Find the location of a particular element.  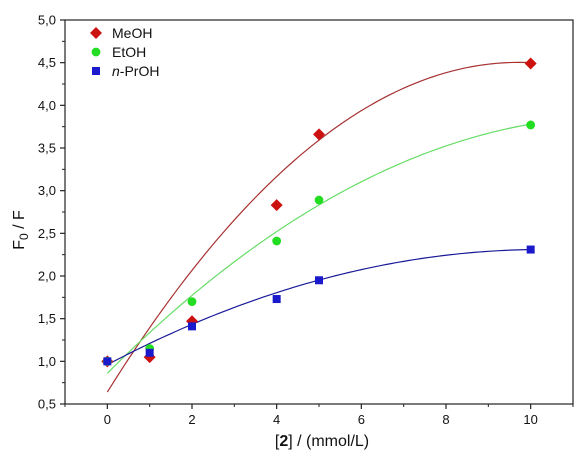

x-axis-title: [2] / (mmol/L) is located at coordinates (322, 441).